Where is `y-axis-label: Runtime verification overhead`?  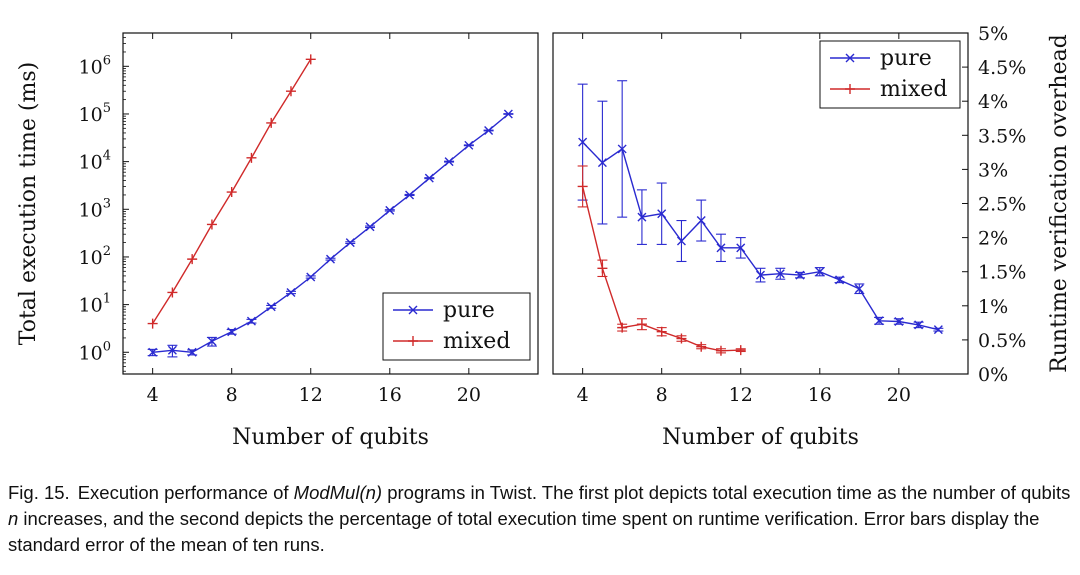 y-axis-label: Runtime verification overhead is located at coordinates (1059, 203).